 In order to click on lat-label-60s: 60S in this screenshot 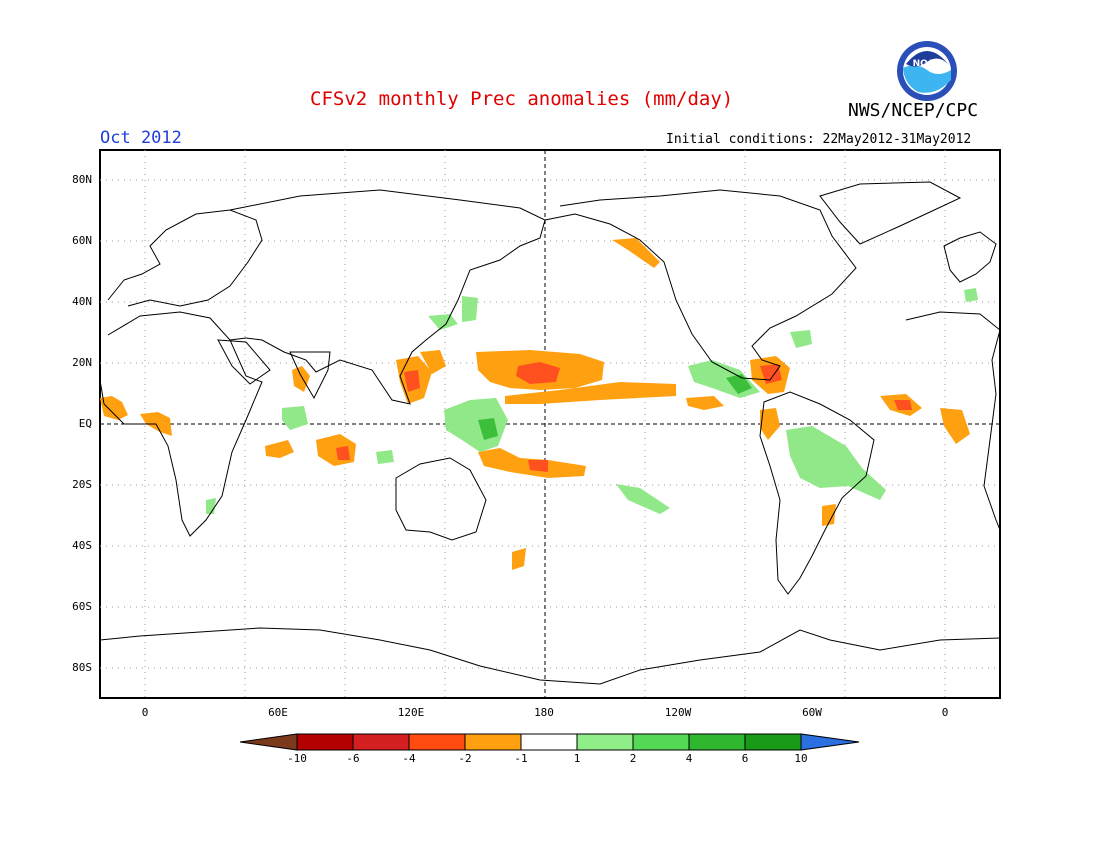, I will do `click(82, 606)`.